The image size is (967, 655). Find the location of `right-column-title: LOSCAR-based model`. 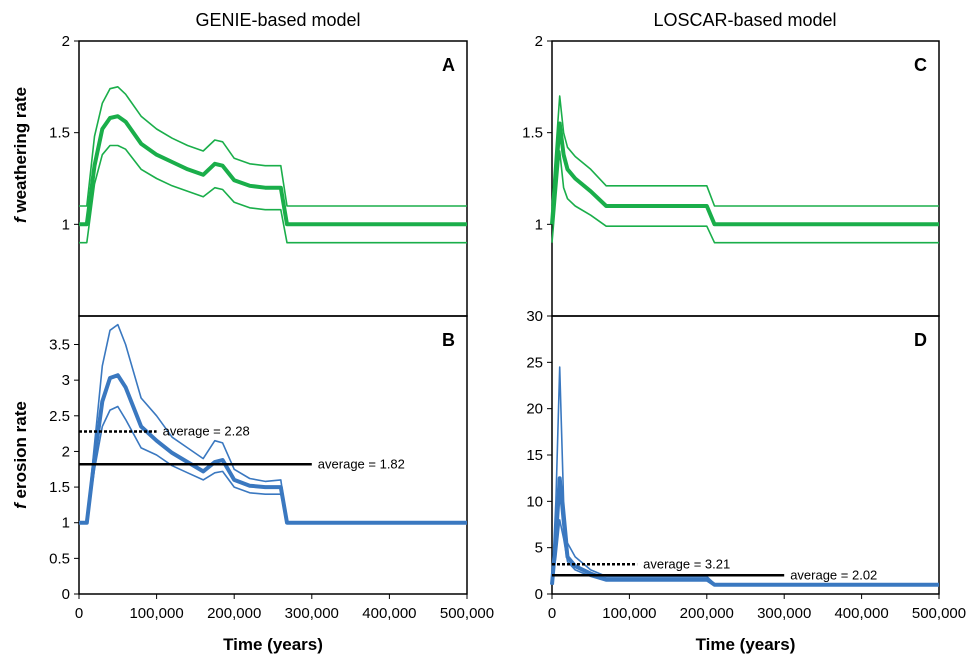

right-column-title: LOSCAR-based model is located at coordinates (744, 20).